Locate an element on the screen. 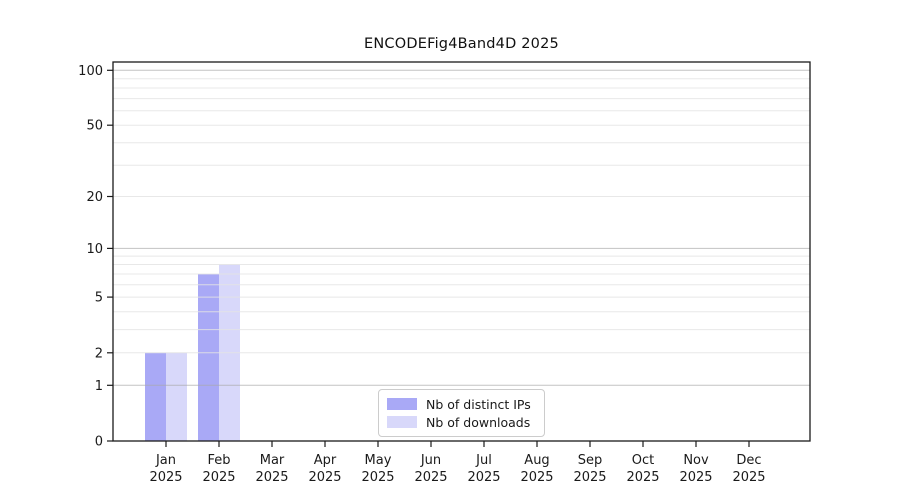 The width and height of the screenshot is (900, 500). x-tick-label-month: Jun is located at coordinates (430, 460).